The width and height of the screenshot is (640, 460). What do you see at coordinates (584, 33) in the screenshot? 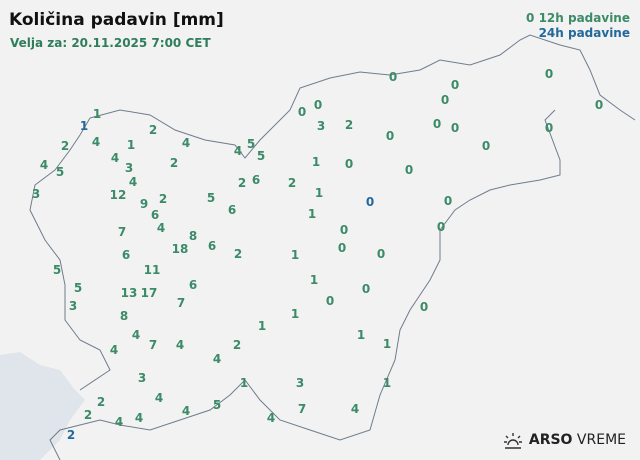
I see `legend-24h: 24h padavine` at bounding box center [584, 33].